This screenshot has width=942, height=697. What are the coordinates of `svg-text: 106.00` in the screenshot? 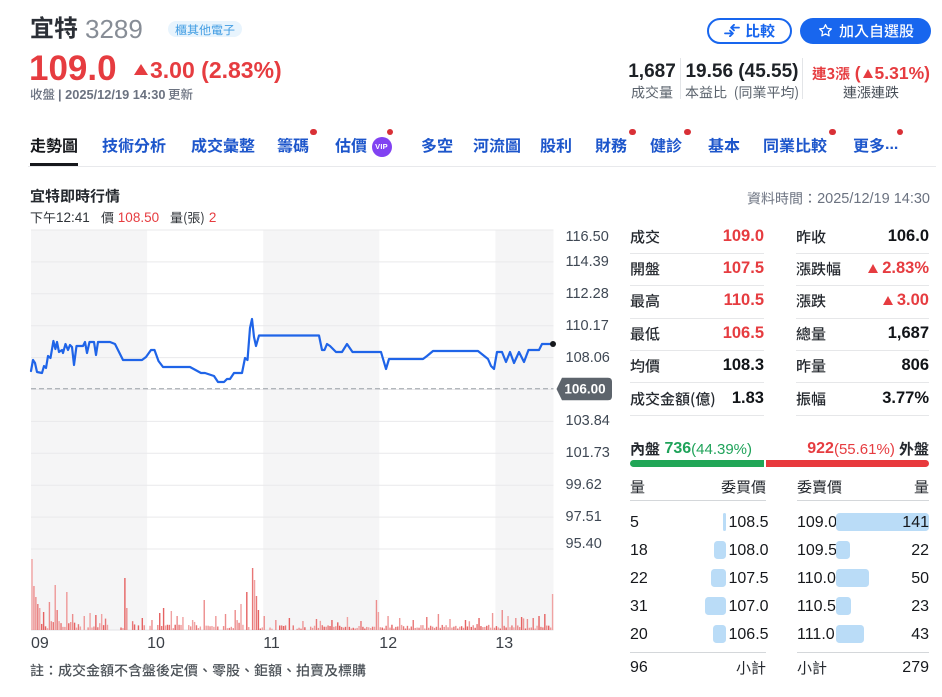 It's located at (584, 389).